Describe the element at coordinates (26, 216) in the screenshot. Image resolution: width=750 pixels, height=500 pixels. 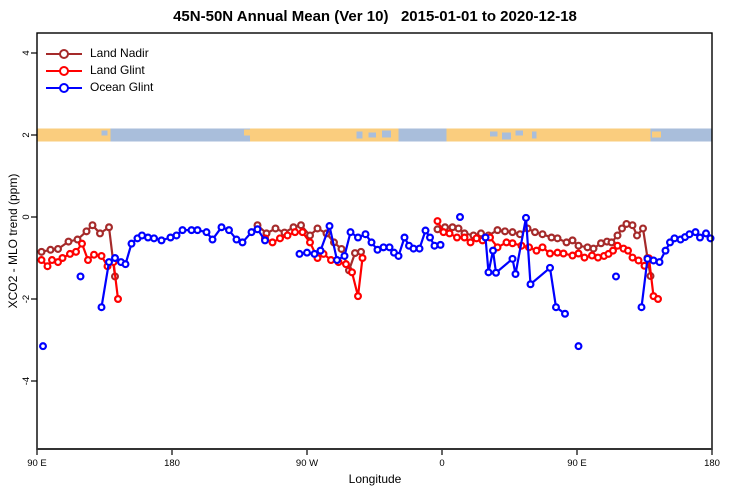
I see `y-tick-label: 0` at that location.